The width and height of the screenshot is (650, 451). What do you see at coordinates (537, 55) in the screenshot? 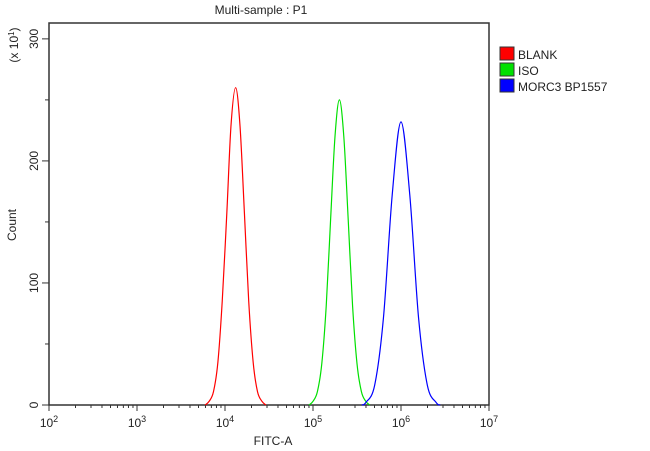
I see `legend-label: BLANK` at bounding box center [537, 55].